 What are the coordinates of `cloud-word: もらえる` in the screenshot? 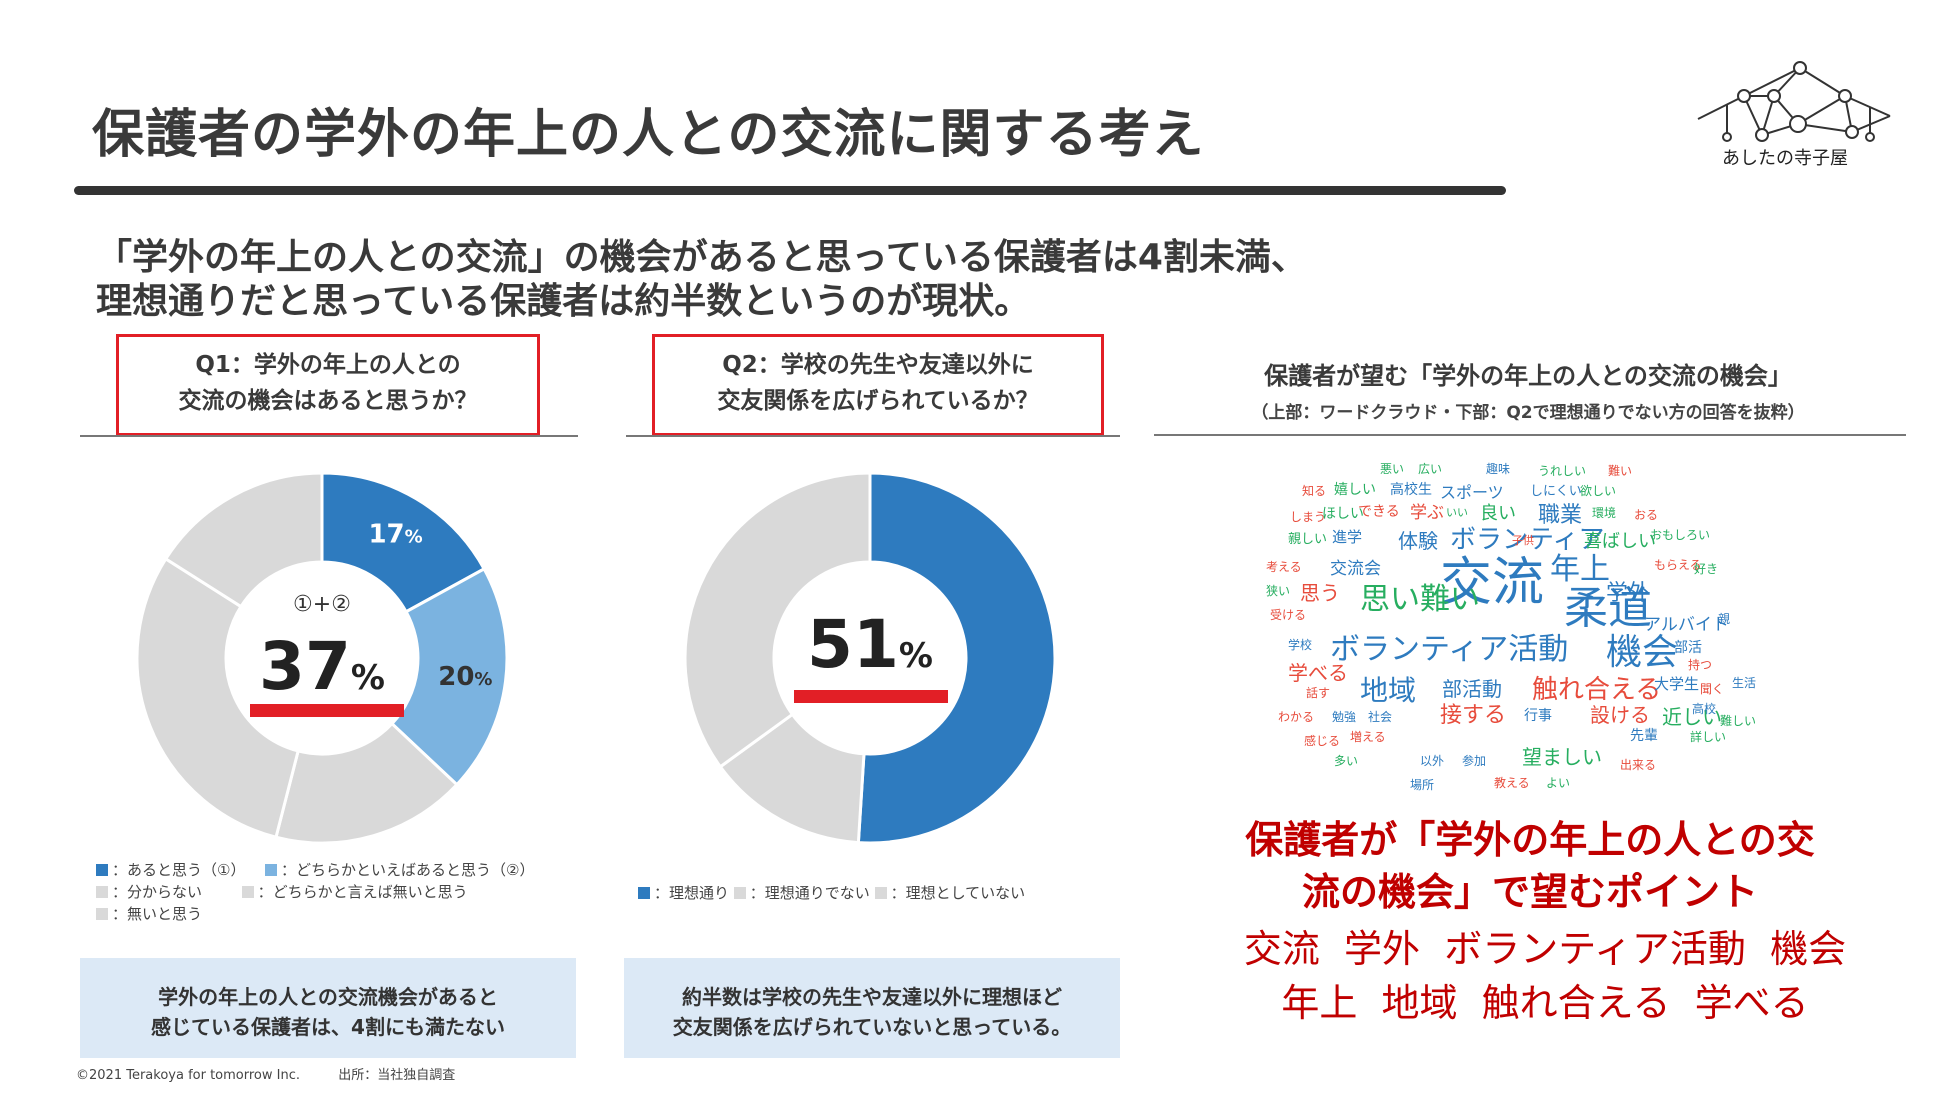 It's located at (1678, 565).